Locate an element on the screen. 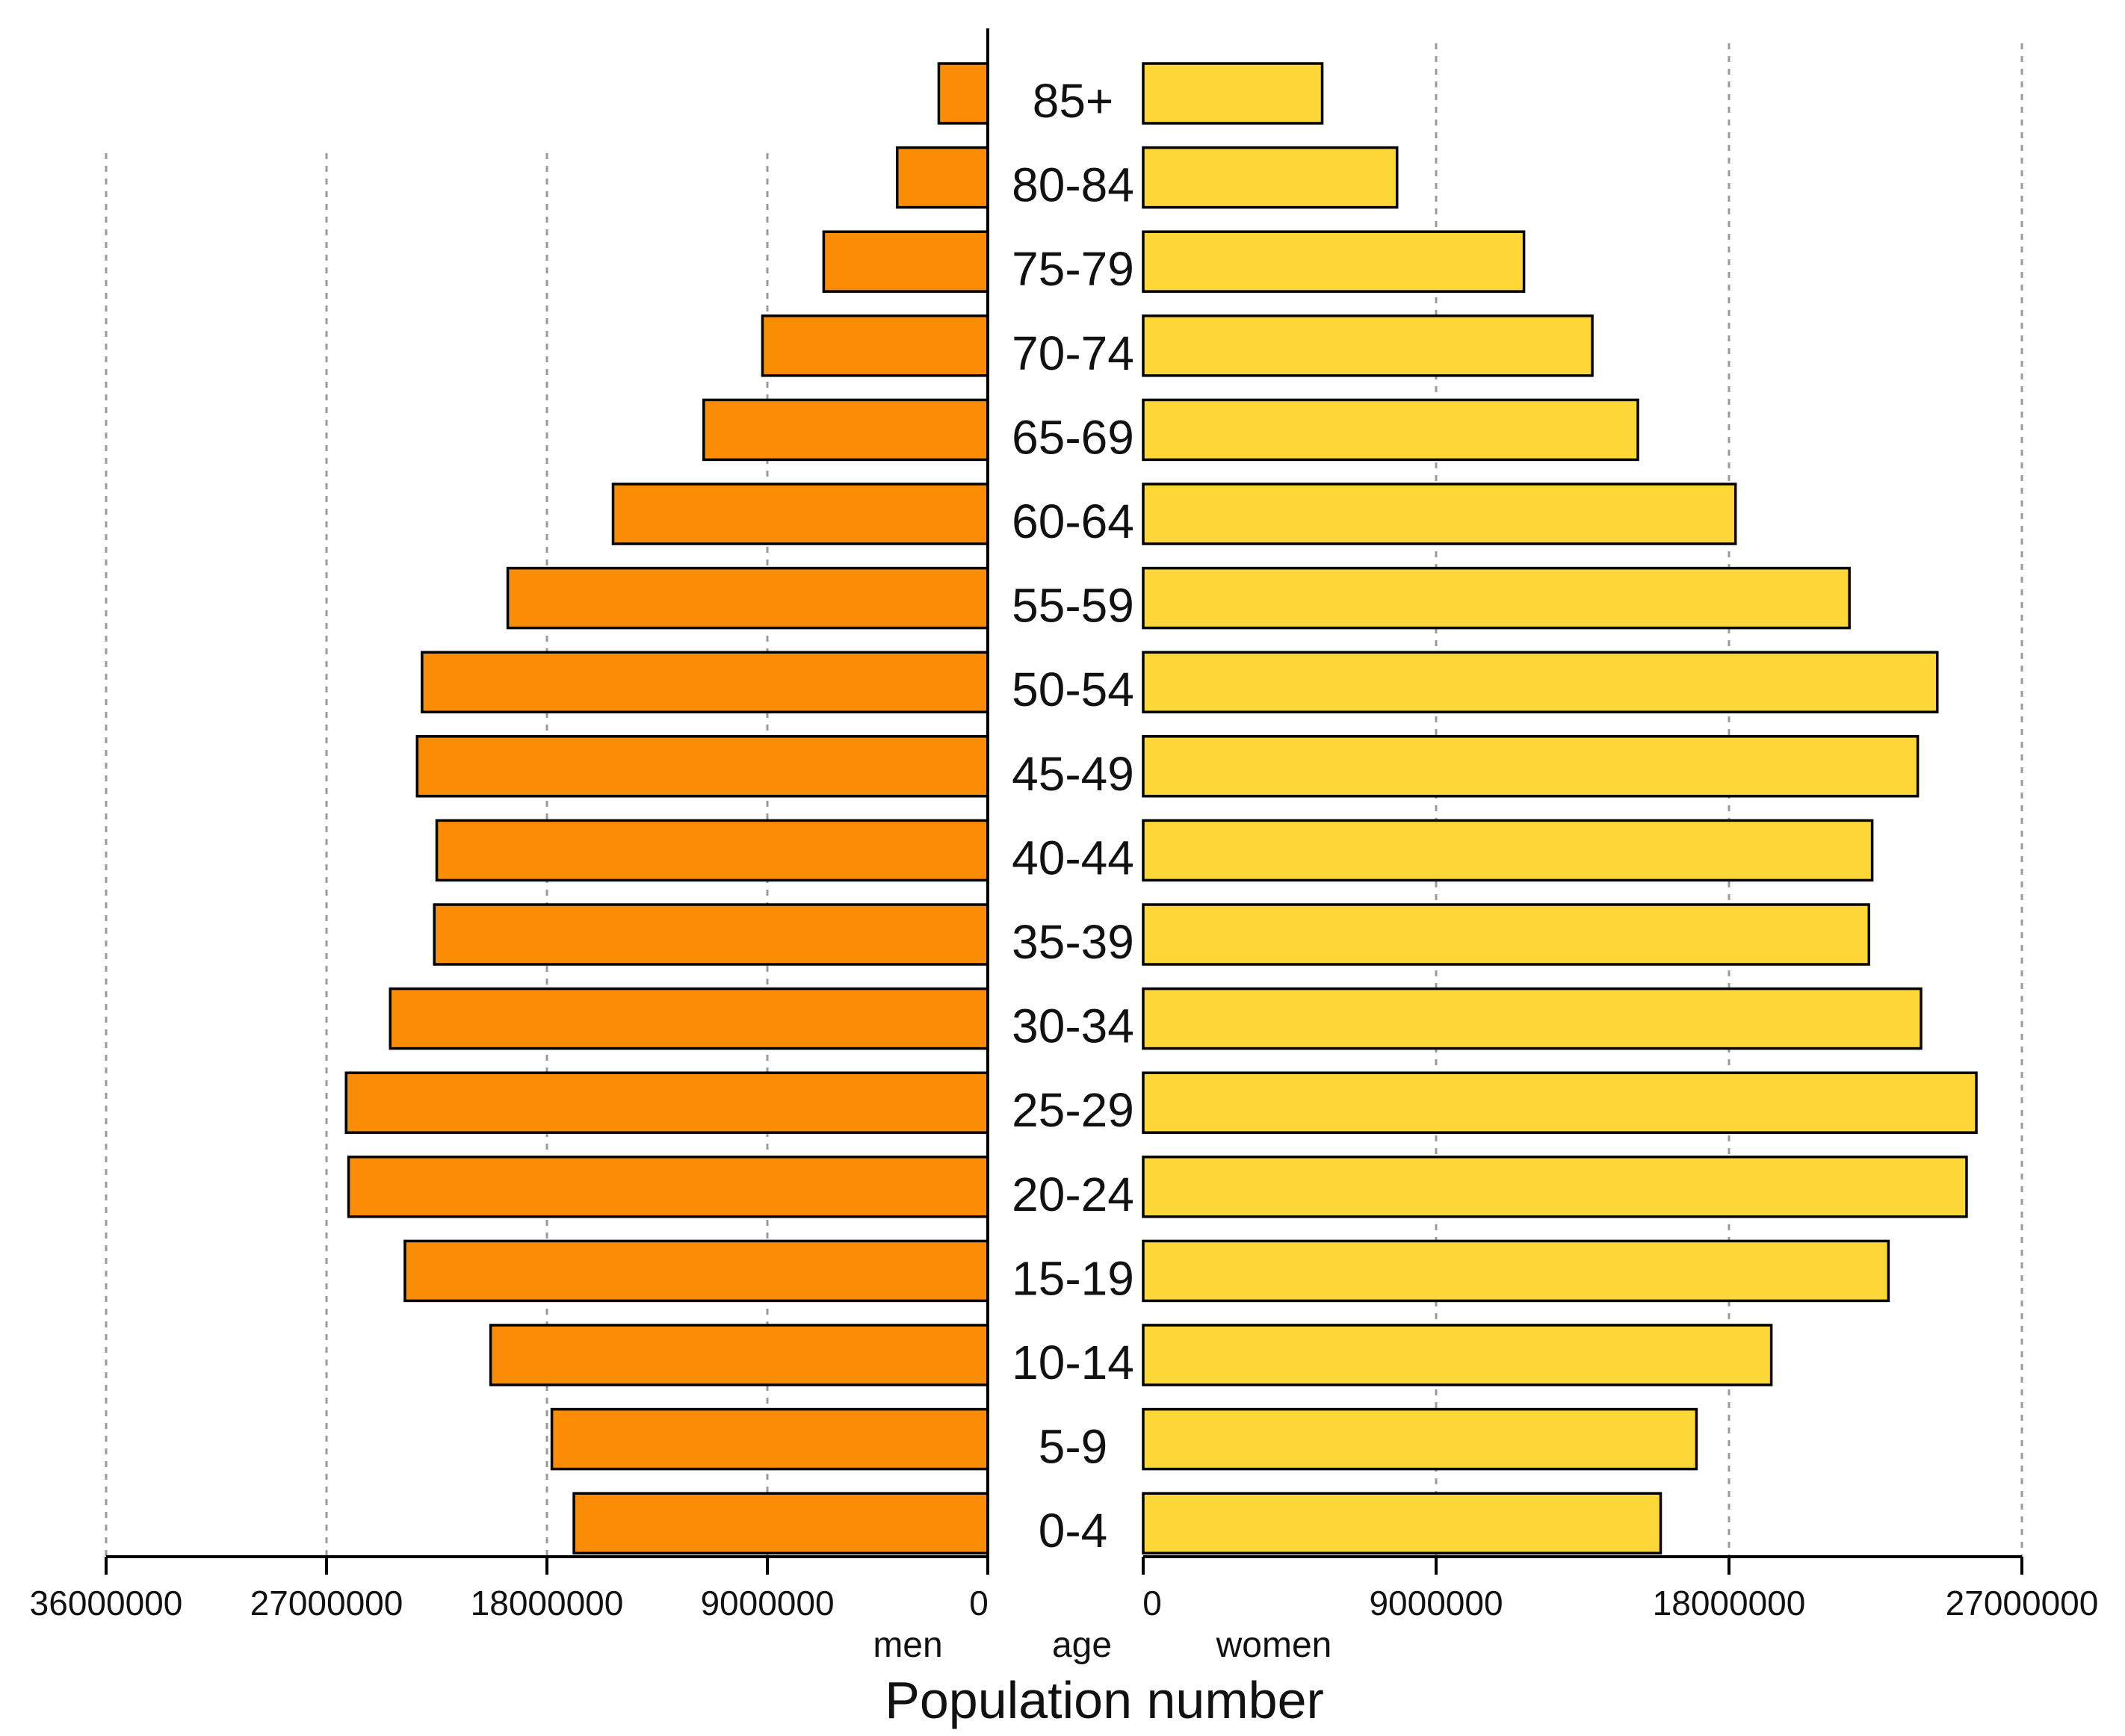 The height and width of the screenshot is (1736, 2125). age-label-5-9: 5-9 is located at coordinates (1073, 1447).